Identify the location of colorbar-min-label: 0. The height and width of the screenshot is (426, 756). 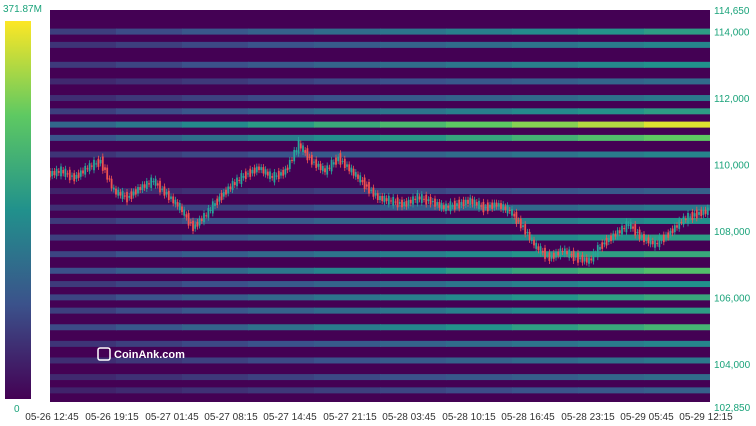
(17, 409).